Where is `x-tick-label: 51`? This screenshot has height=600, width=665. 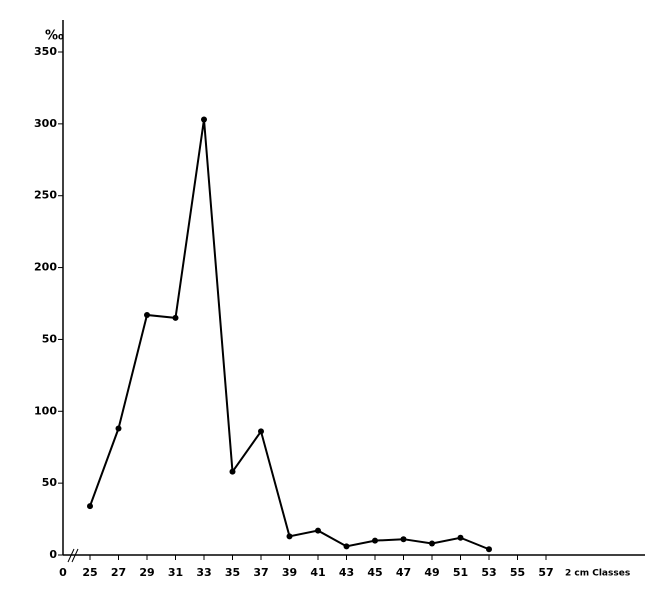 x-tick-label: 51 is located at coordinates (460, 572).